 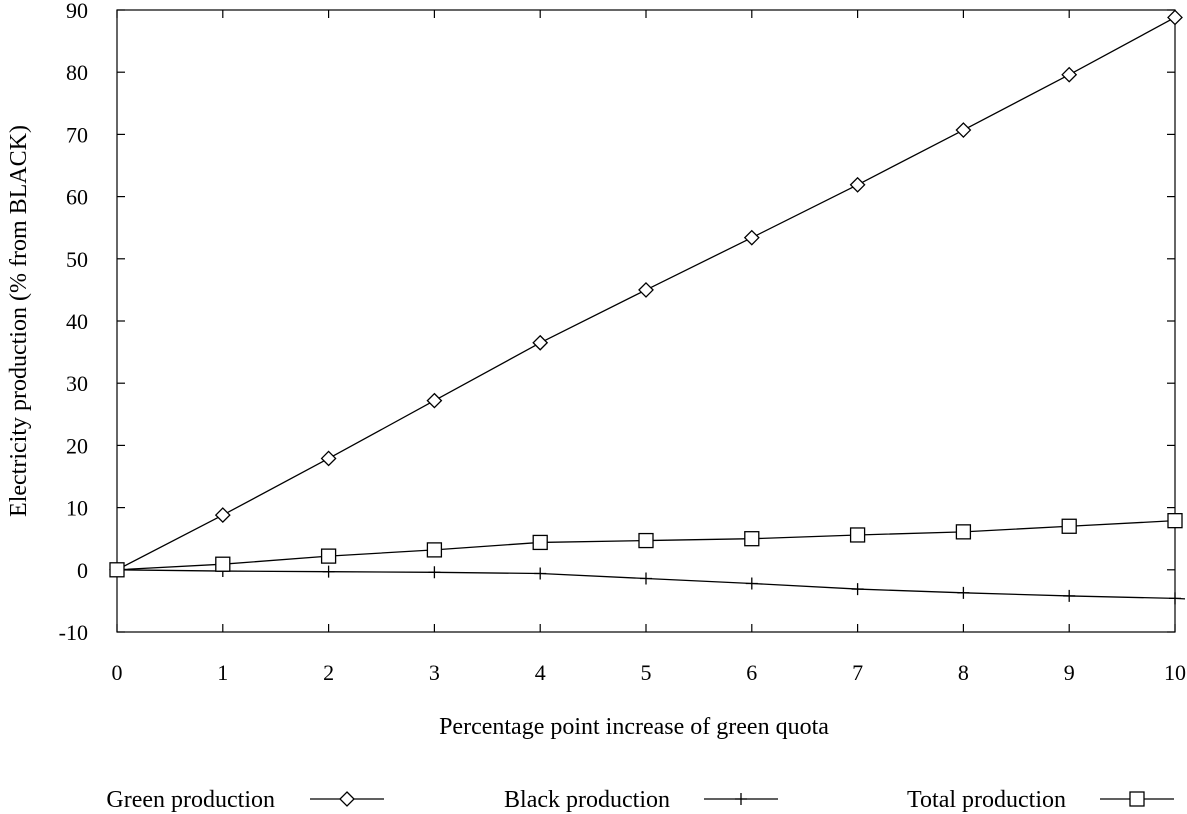 I want to click on x-tick-label: 10, so click(x=1175, y=672).